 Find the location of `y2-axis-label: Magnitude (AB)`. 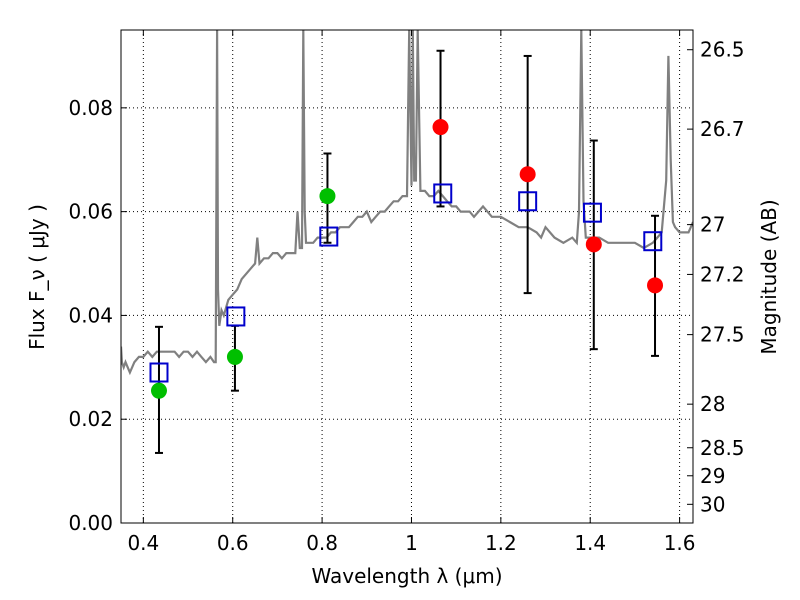

y2-axis-label: Magnitude (AB) is located at coordinates (769, 276).